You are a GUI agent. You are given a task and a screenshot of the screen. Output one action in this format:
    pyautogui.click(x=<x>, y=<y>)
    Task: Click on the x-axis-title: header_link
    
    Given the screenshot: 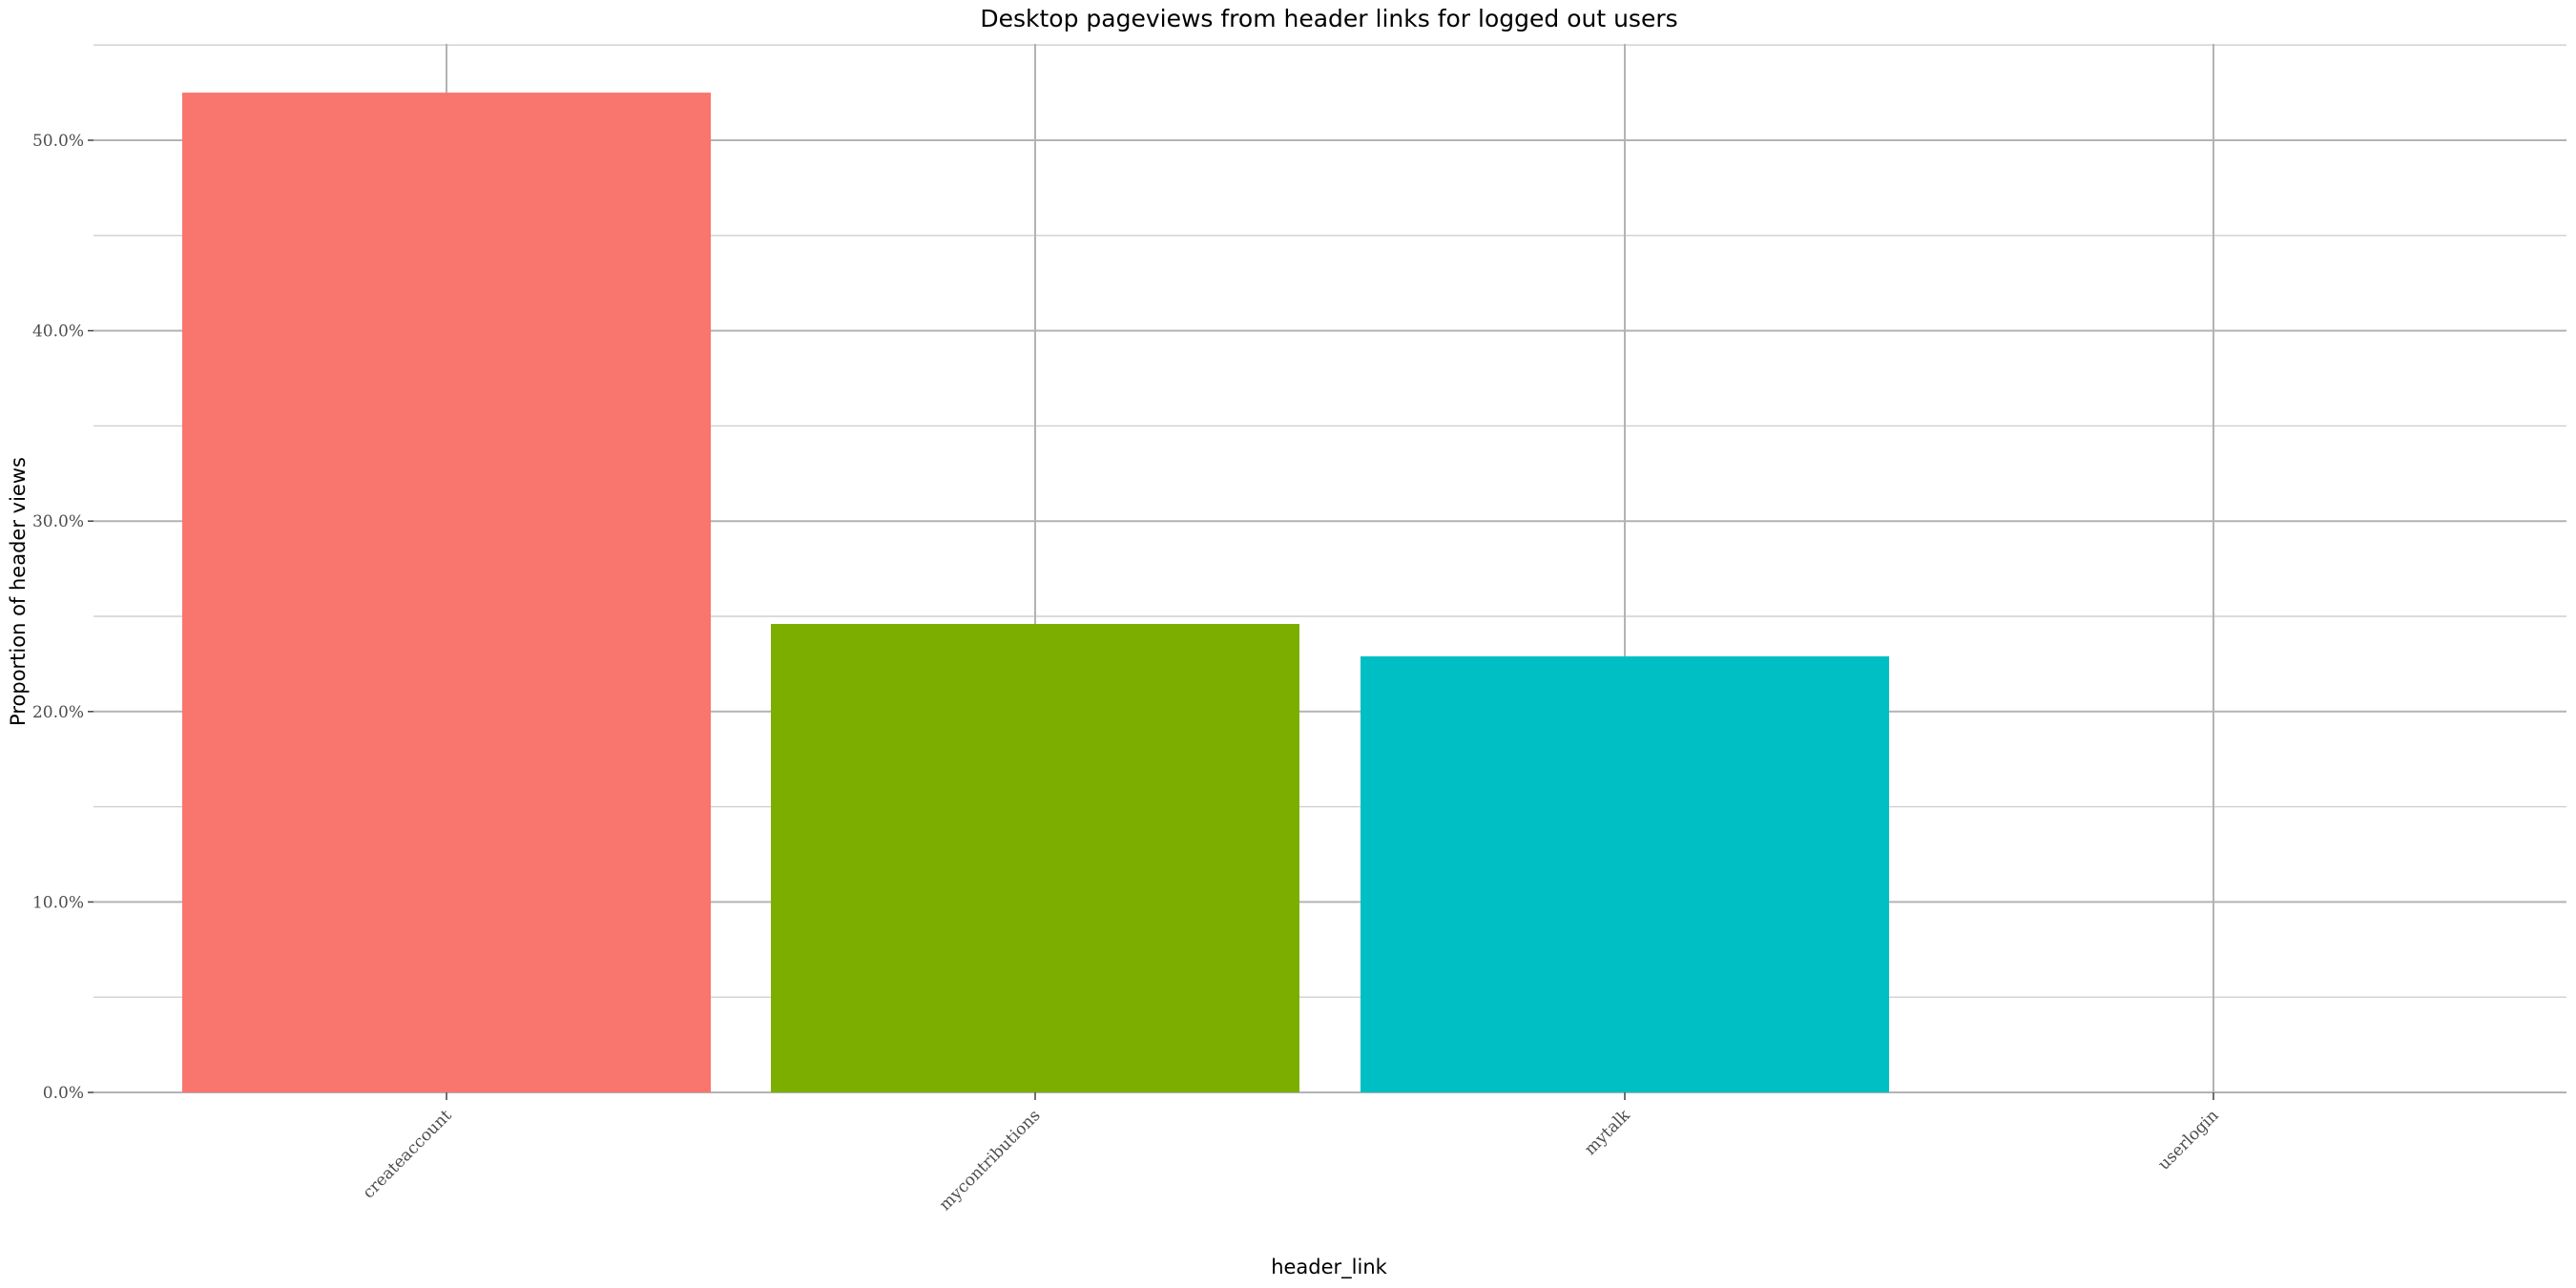 What is the action you would take?
    pyautogui.click(x=1329, y=1267)
    